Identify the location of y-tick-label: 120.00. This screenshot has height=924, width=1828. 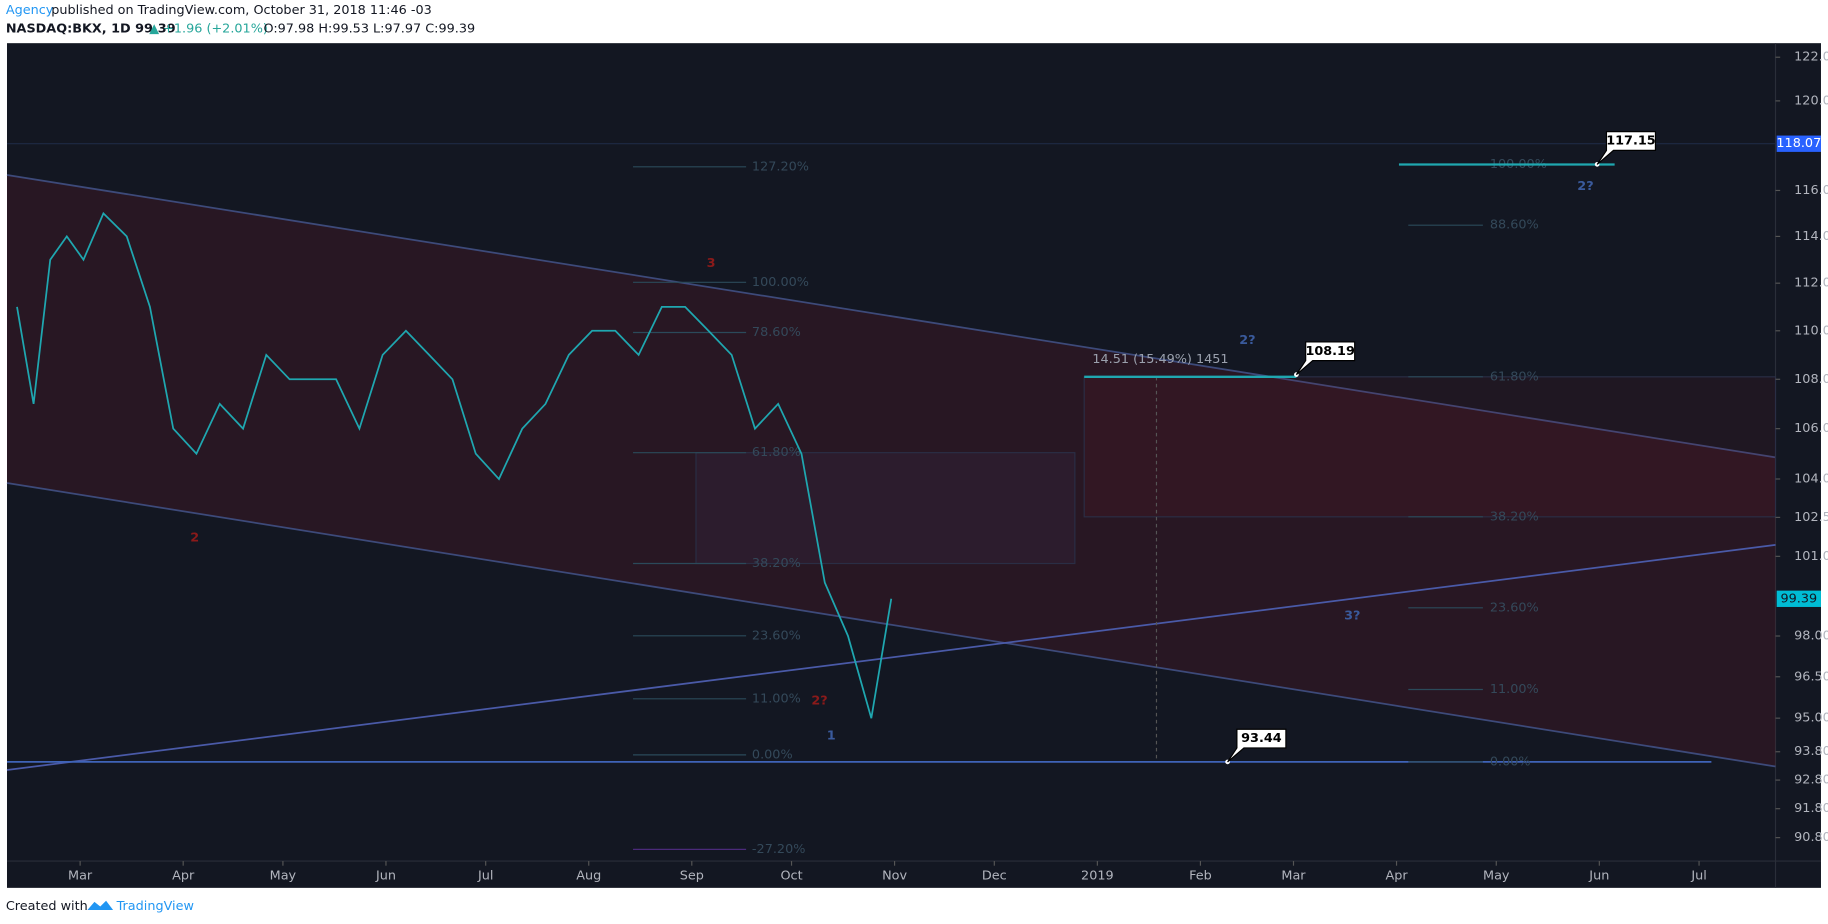
(1811, 100).